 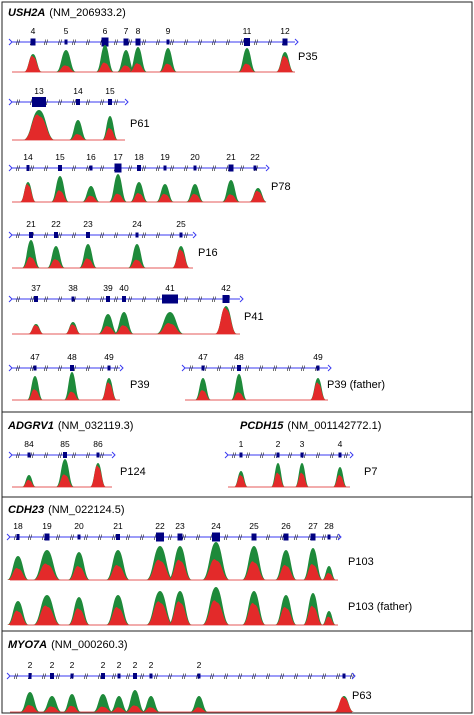 I want to click on track-p103: P103 (father), so click(x=209, y=606).